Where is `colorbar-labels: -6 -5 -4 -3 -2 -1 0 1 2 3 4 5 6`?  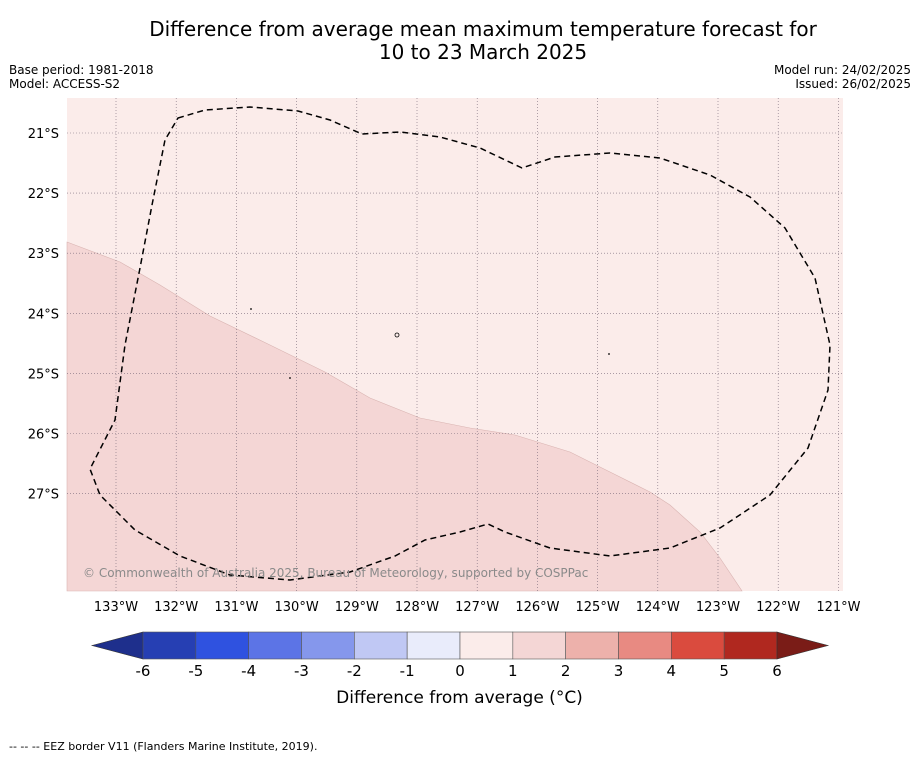
colorbar-labels: -6 -5 -4 -3 -2 -1 0 1 2 3 4 5 6 is located at coordinates (459, 671).